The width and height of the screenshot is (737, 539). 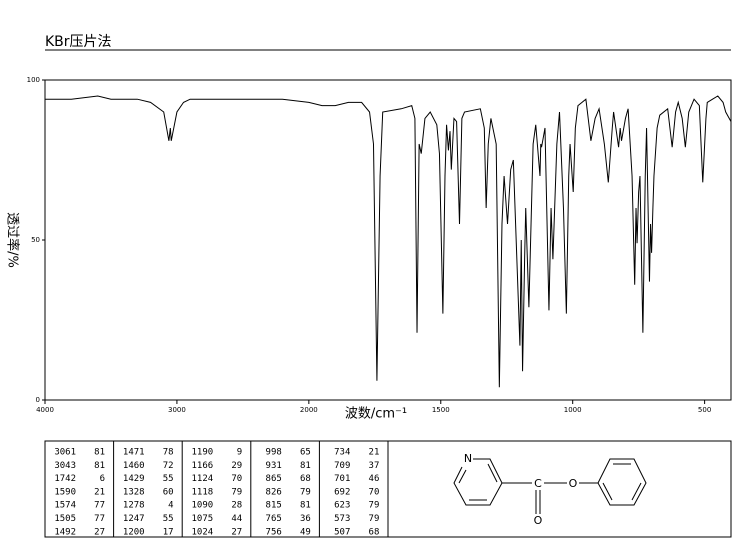 What do you see at coordinates (65, 453) in the screenshot?
I see `peak-wavenumber: 3061` at bounding box center [65, 453].